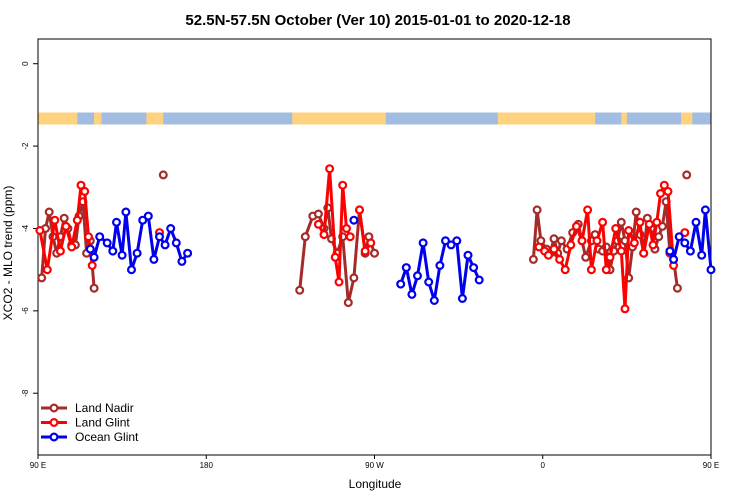  Describe the element at coordinates (102, 423) in the screenshot. I see `legend-label: Land Glint` at that location.